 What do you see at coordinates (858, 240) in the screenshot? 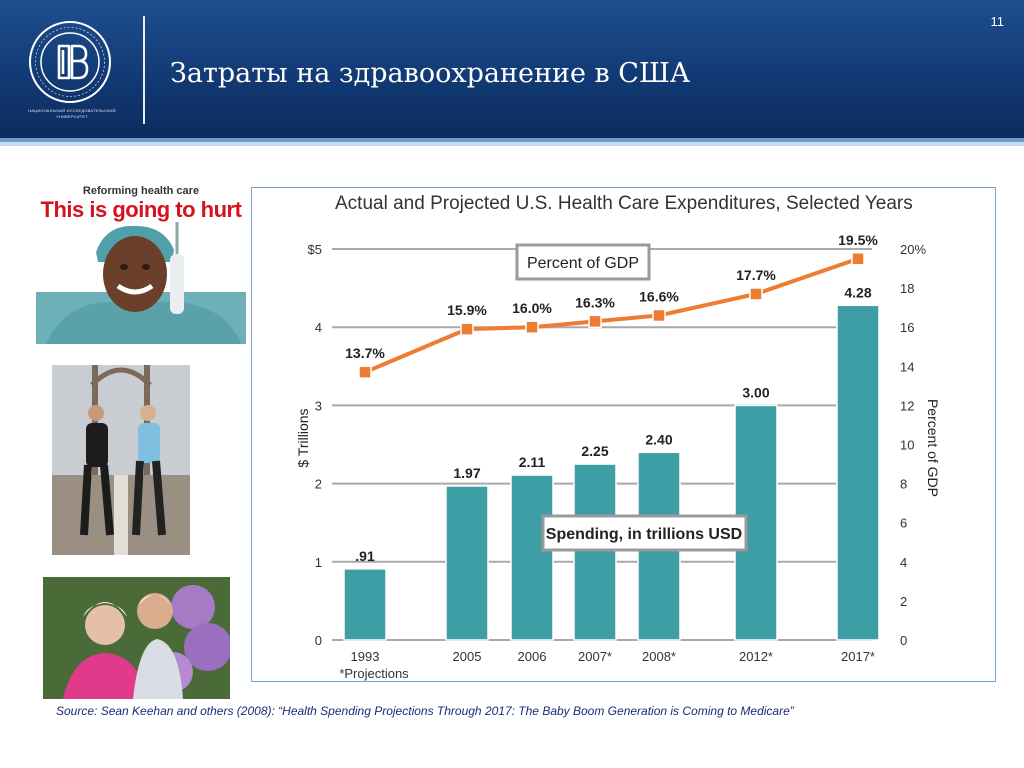
I see `line-value-label: 19.5%` at bounding box center [858, 240].